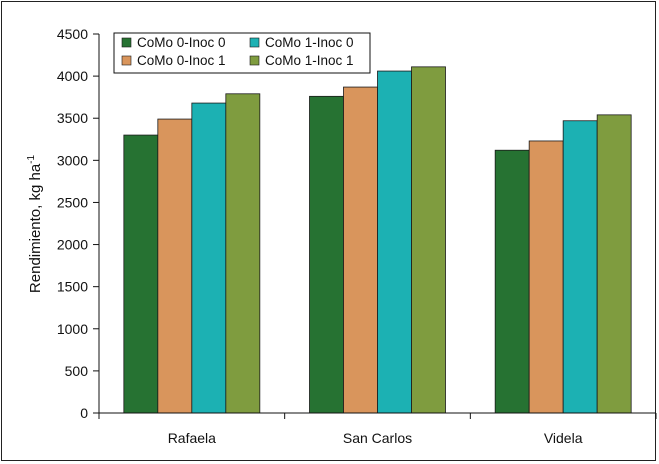 Image resolution: width=659 pixels, height=464 pixels. Describe the element at coordinates (72, 202) in the screenshot. I see `y-tick-label: 2500` at that location.